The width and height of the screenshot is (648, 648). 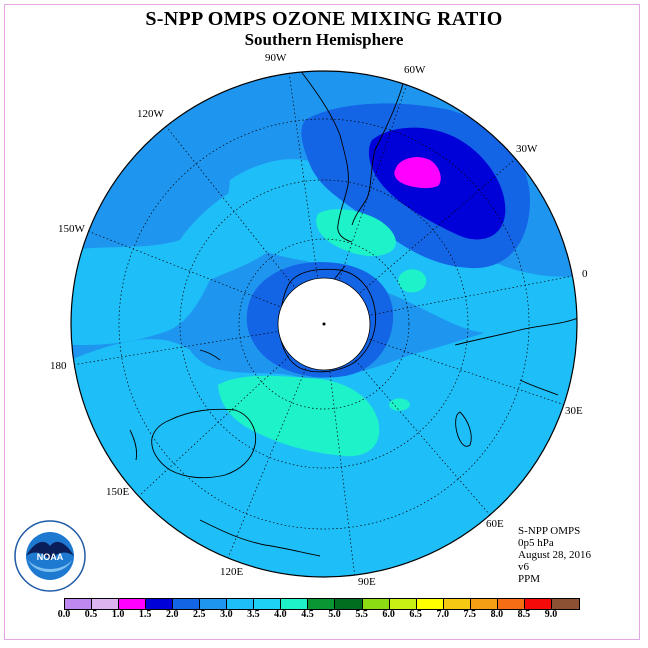 I want to click on info-version: v6, so click(x=523, y=567).